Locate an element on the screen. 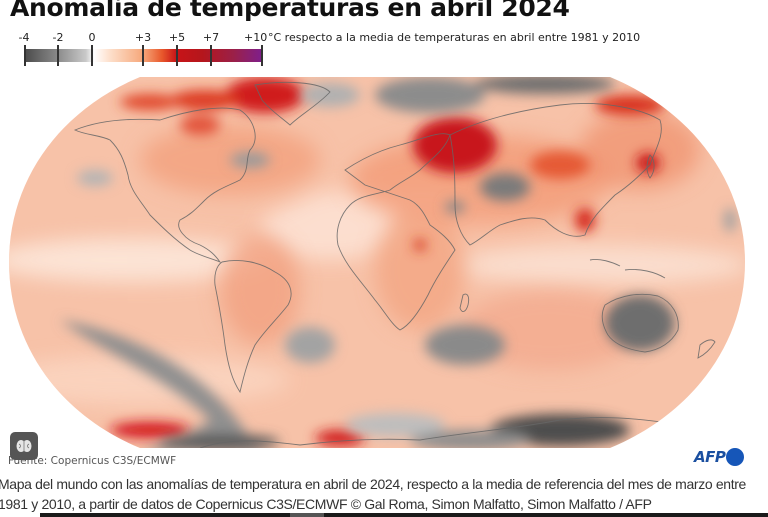 The width and height of the screenshot is (768, 517). media-progress-segment is located at coordinates (307, 515).